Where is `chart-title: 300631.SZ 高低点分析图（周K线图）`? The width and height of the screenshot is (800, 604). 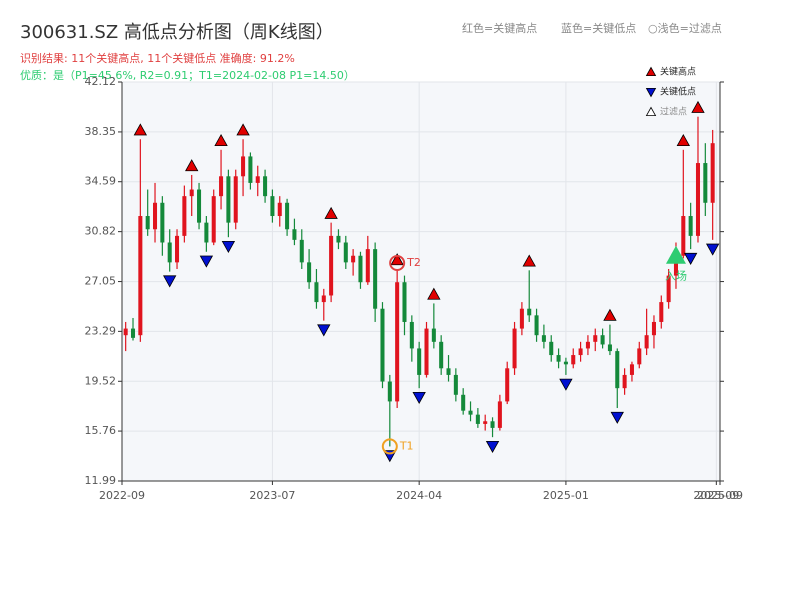 chart-title: 300631.SZ 高低点分析图（周K线图） is located at coordinates (177, 32).